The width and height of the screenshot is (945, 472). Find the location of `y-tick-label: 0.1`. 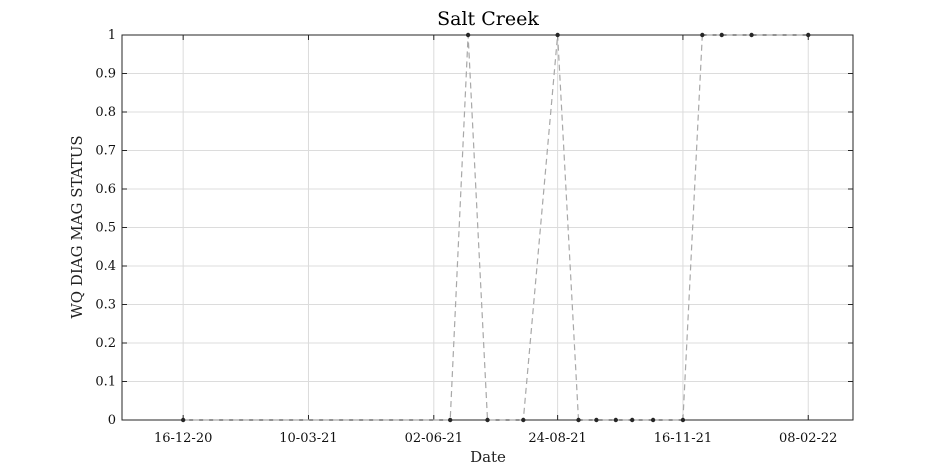

y-tick-label: 0.1 is located at coordinates (105, 382).